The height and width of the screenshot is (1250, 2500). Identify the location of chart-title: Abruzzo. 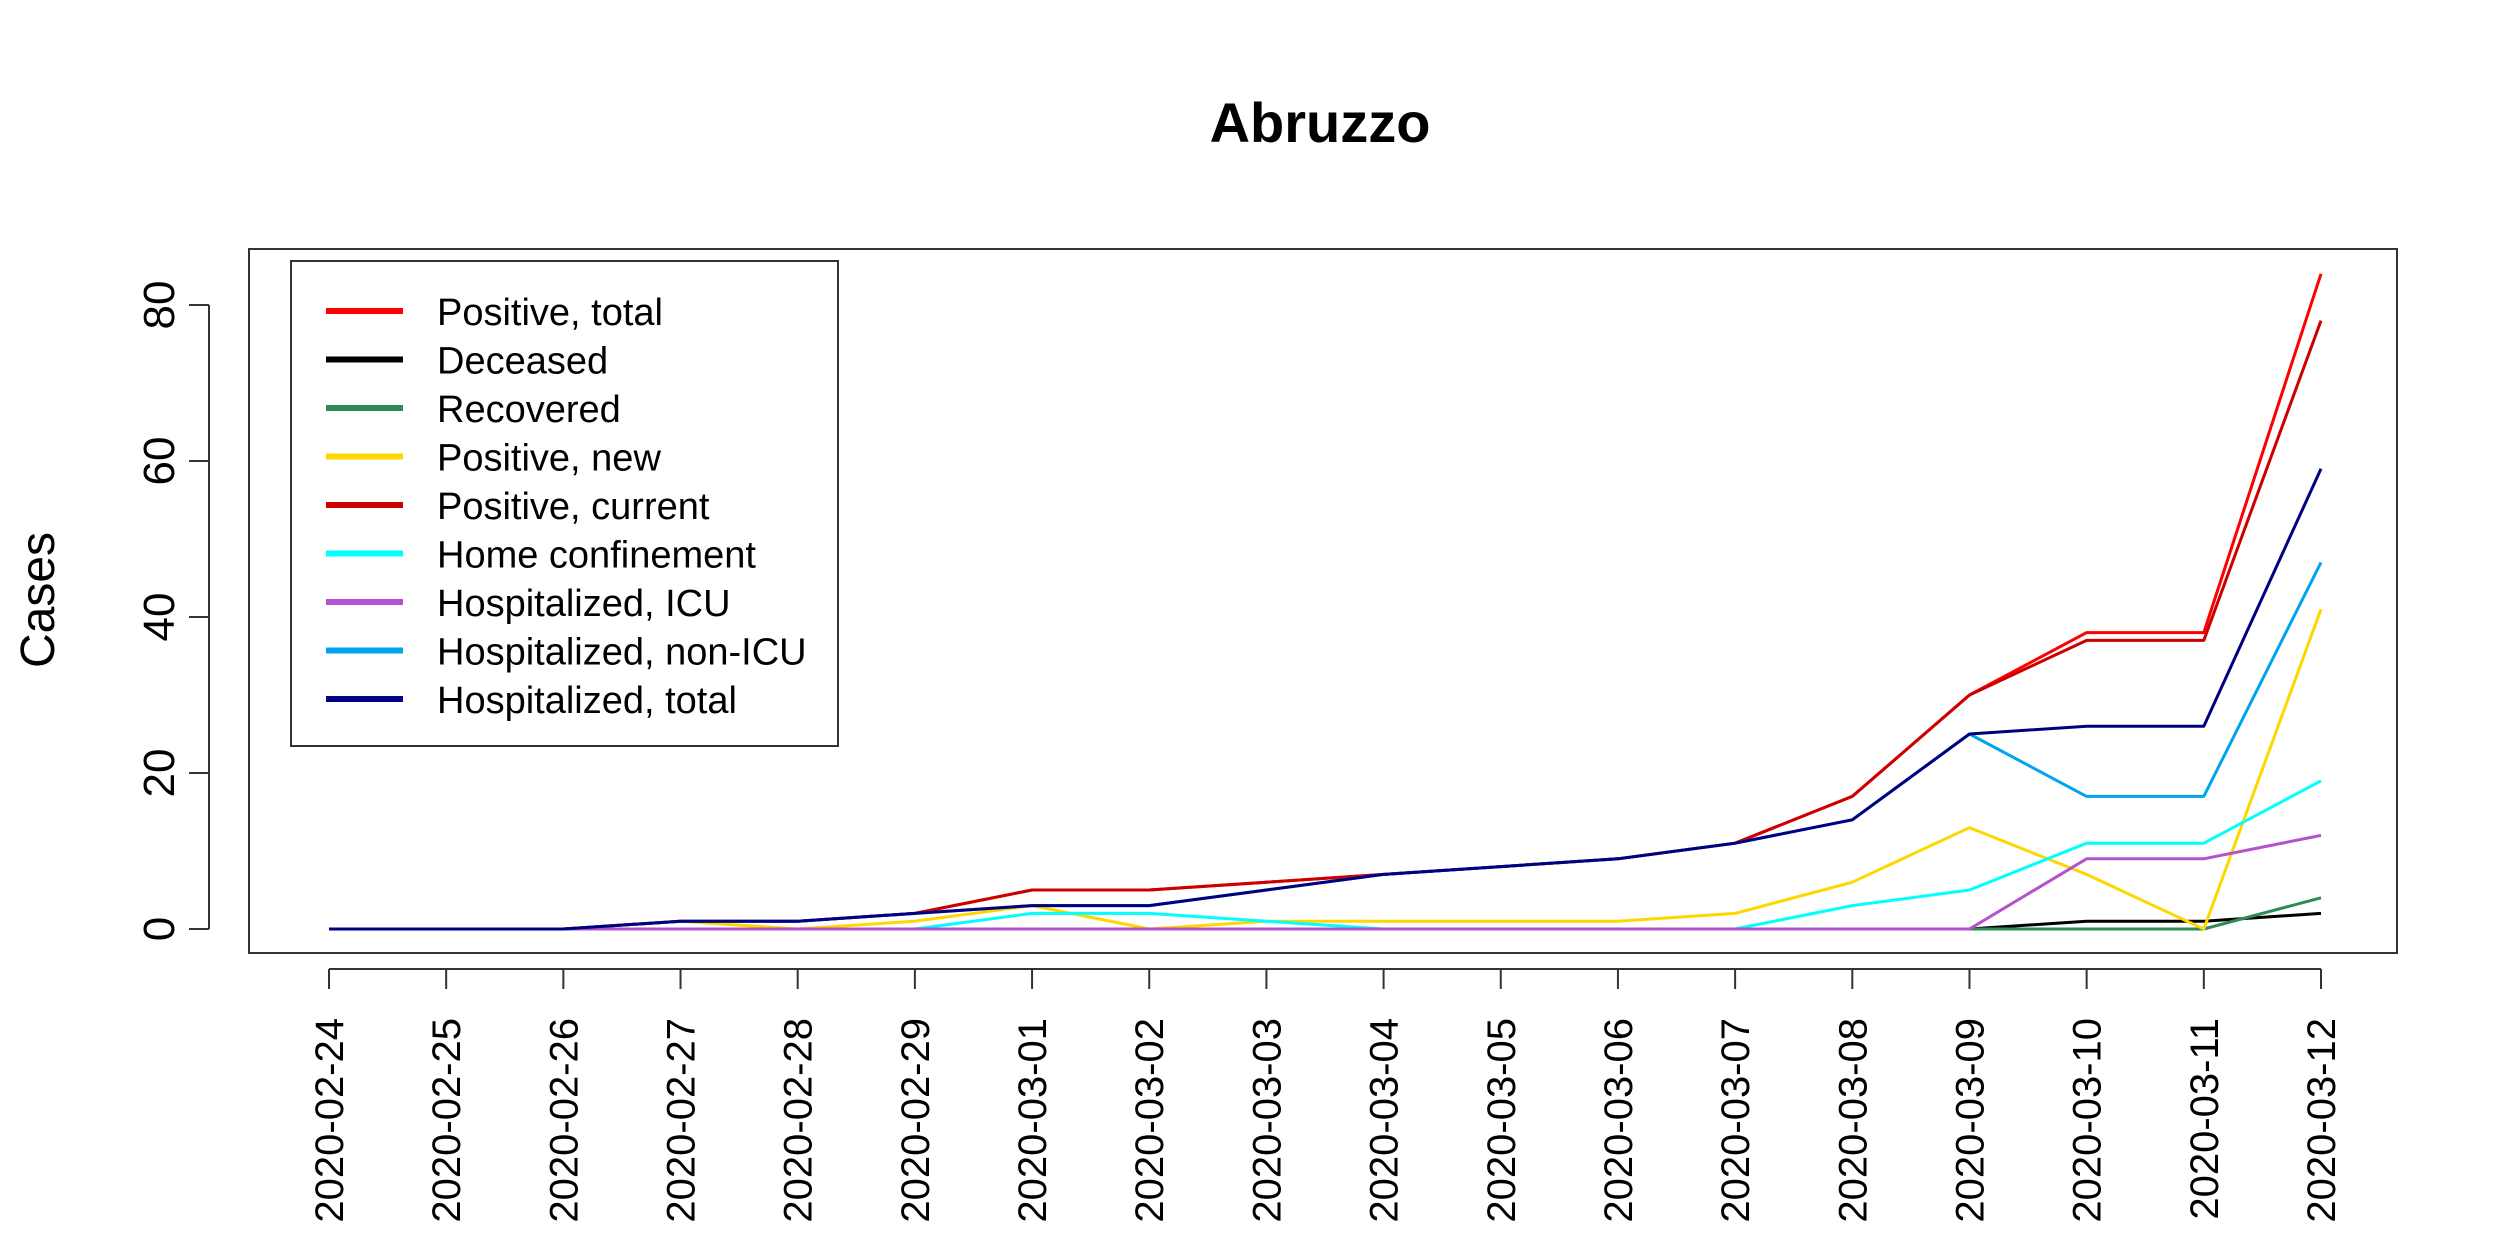
(1320, 122).